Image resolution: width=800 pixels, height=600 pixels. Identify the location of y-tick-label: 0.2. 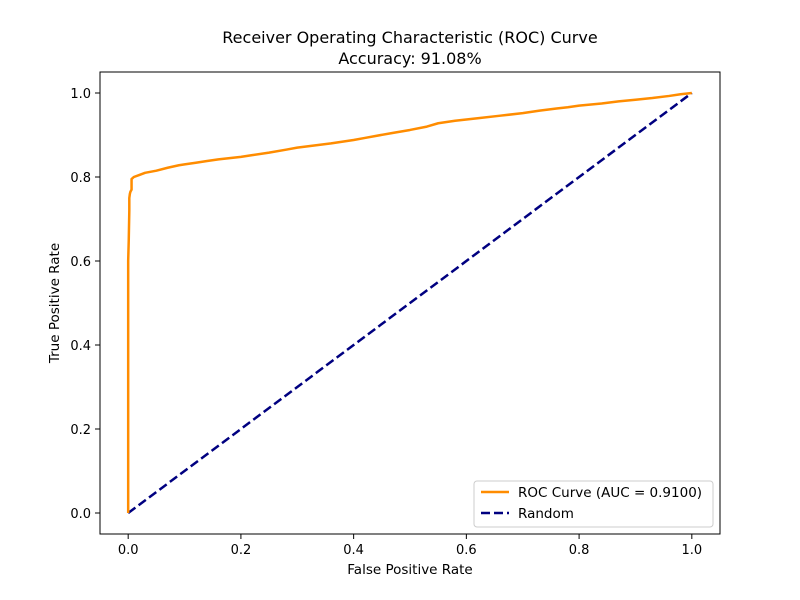
(80, 430).